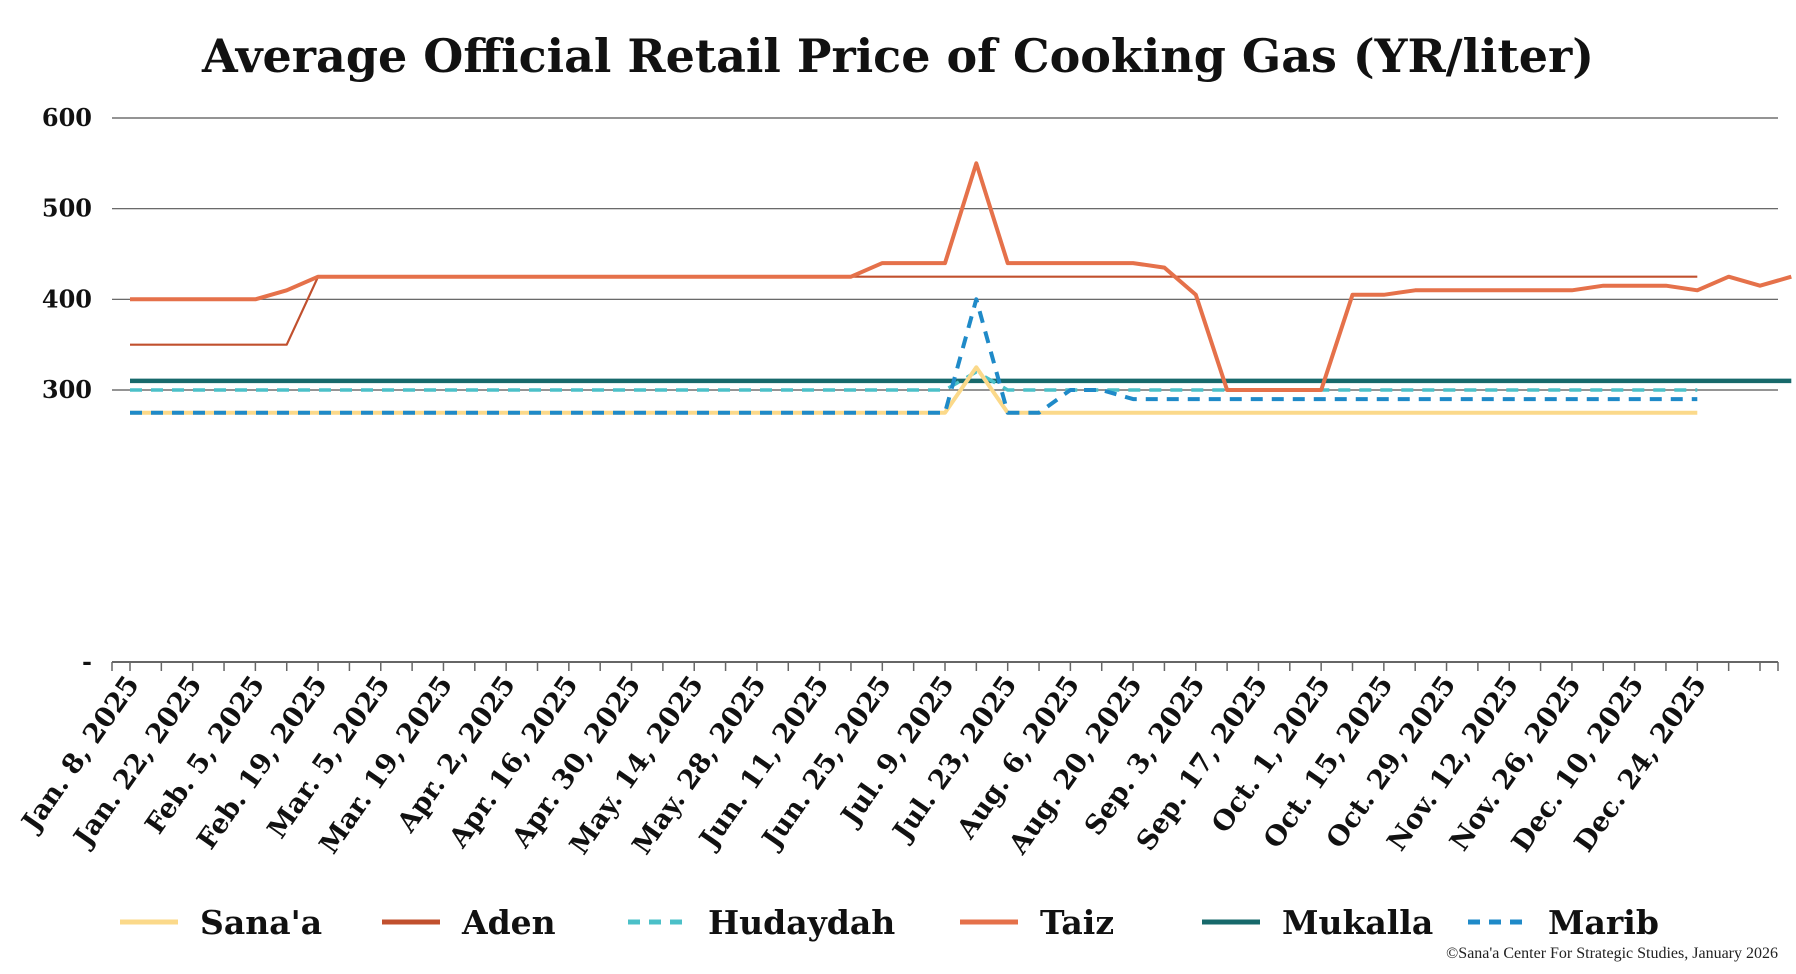 The height and width of the screenshot is (974, 1796). Describe the element at coordinates (945, 666) in the screenshot. I see `x-axis` at that location.